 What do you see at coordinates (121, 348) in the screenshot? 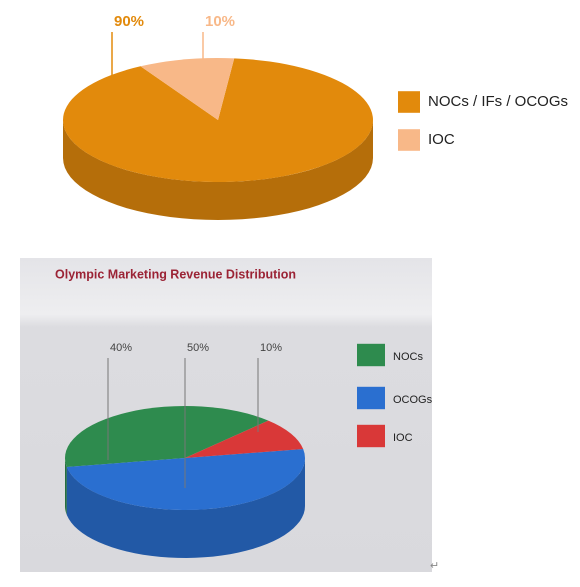
I see `value-label: 40%` at bounding box center [121, 348].